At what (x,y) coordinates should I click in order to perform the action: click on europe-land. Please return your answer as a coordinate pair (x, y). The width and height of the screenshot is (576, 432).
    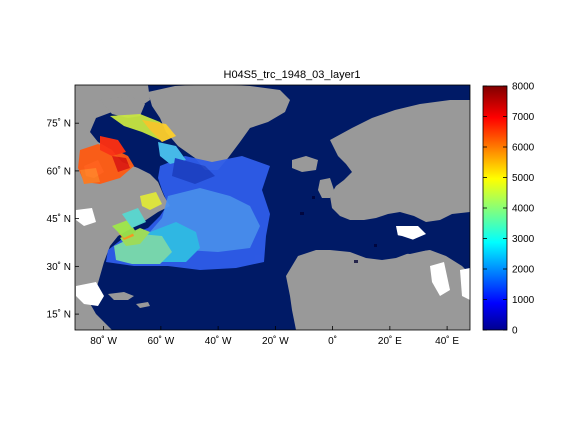
    Looking at the image, I should click on (400, 161).